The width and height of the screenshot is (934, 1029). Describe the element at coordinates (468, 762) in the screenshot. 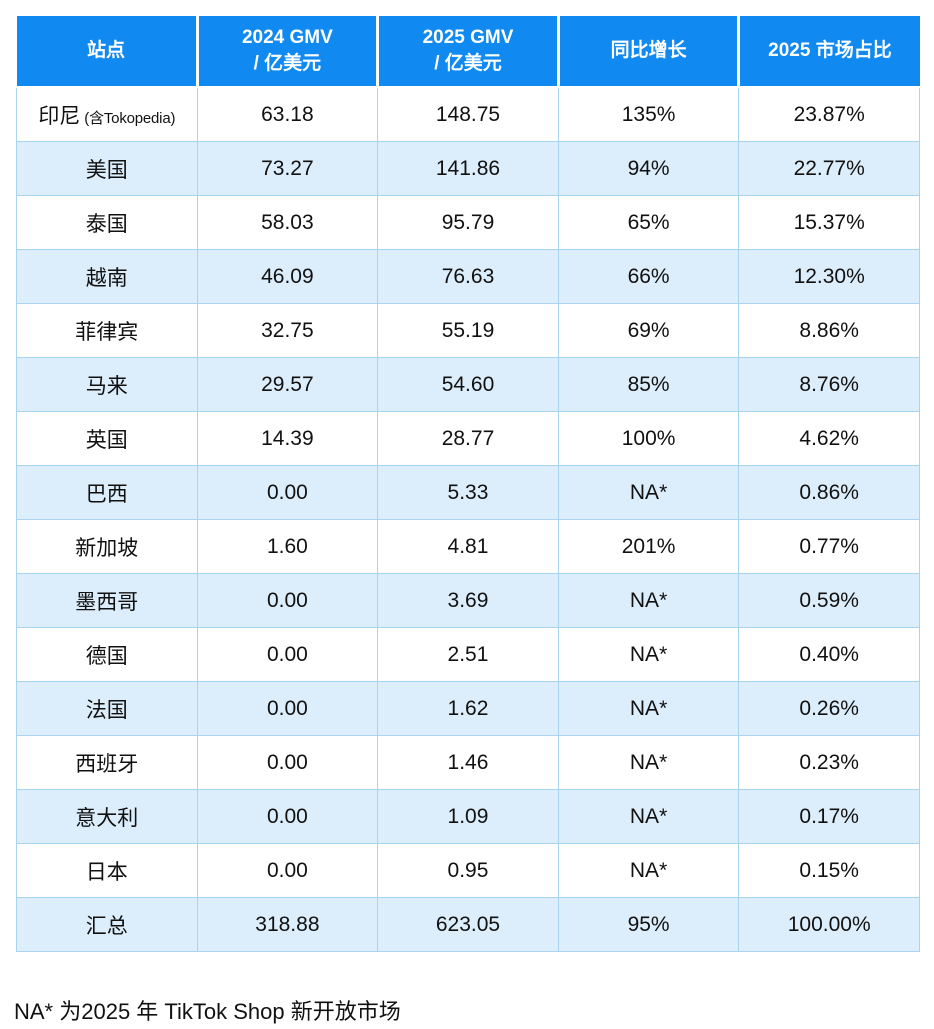

I see `table-row: 西班牙 0.00 1.46 NA* 0.23%` at that location.